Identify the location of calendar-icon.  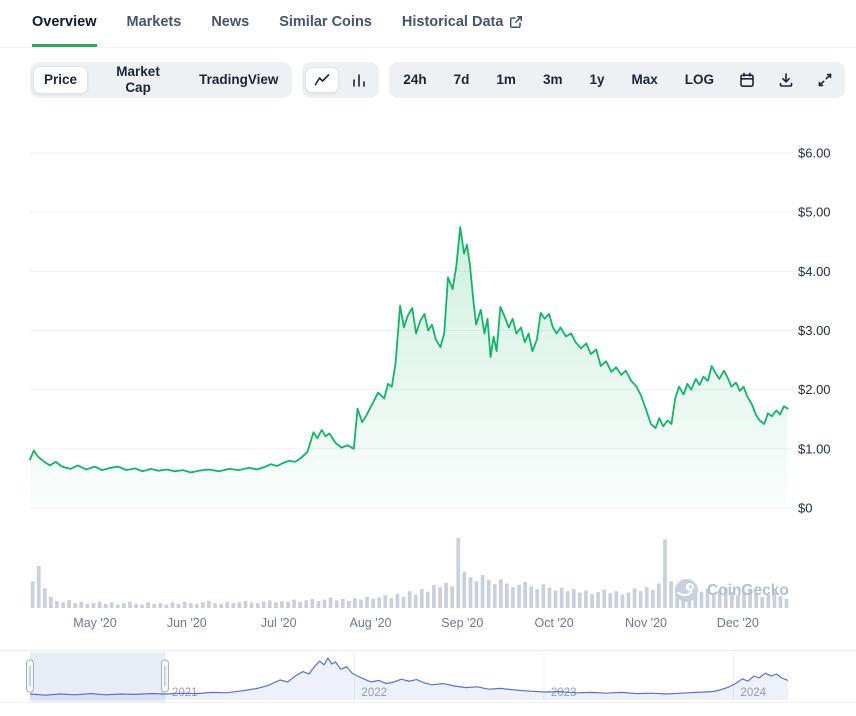
(747, 80).